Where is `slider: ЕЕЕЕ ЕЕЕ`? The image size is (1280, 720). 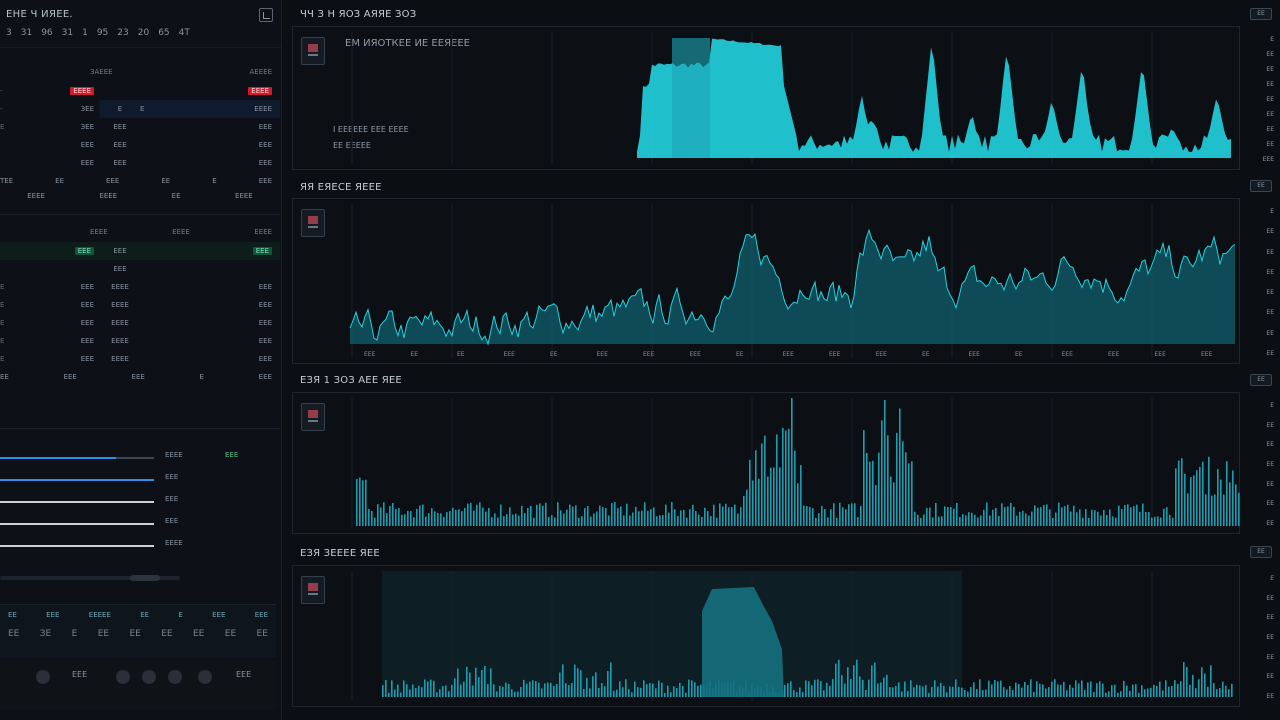
slider: ЕЕЕЕ ЕЕЕ is located at coordinates (140, 458).